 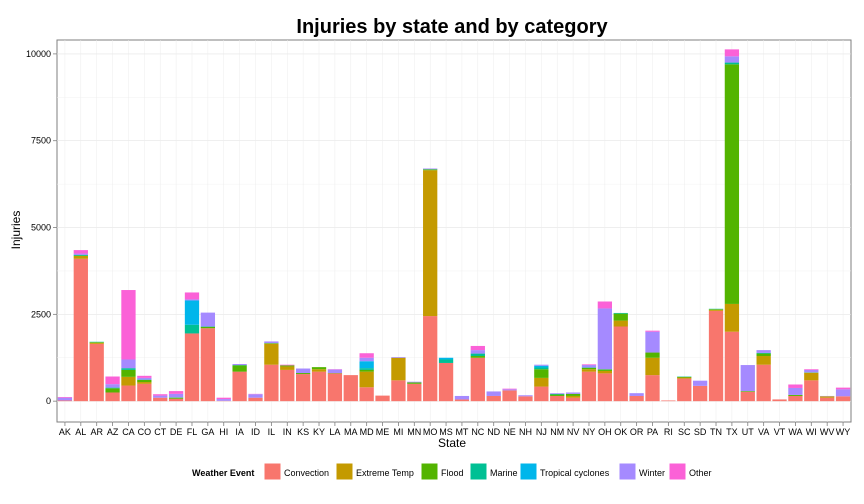 I want to click on x-tick-label: NV, so click(x=573, y=432).